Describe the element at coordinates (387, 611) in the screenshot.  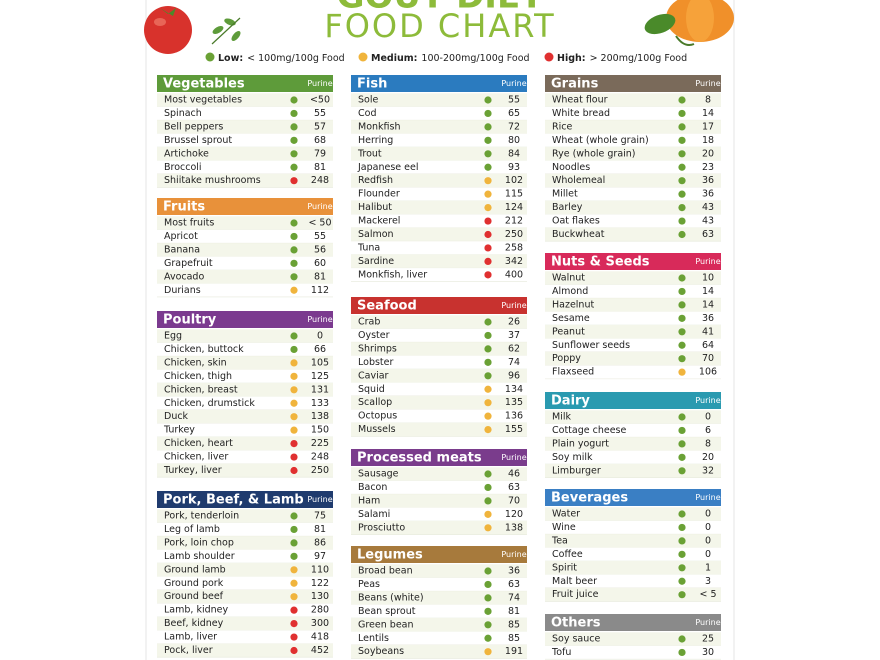
I see `food-name: Bean sprout` at that location.